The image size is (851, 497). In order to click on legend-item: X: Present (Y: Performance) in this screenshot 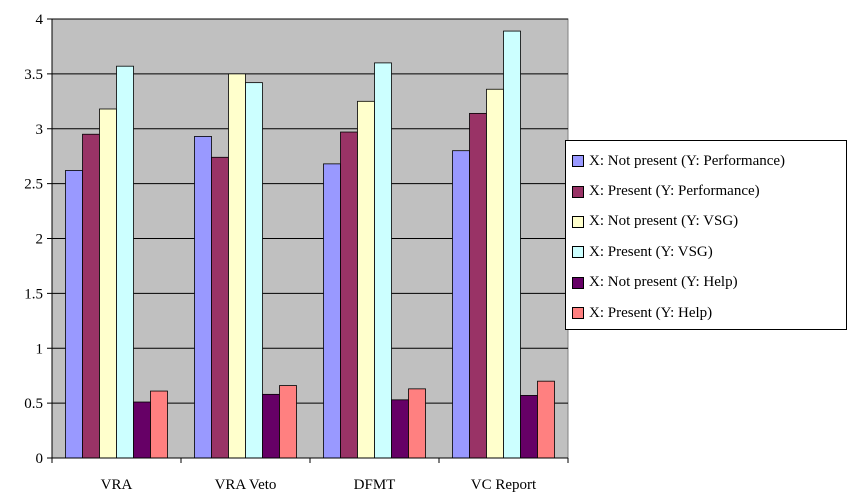, I will do `click(709, 191)`.